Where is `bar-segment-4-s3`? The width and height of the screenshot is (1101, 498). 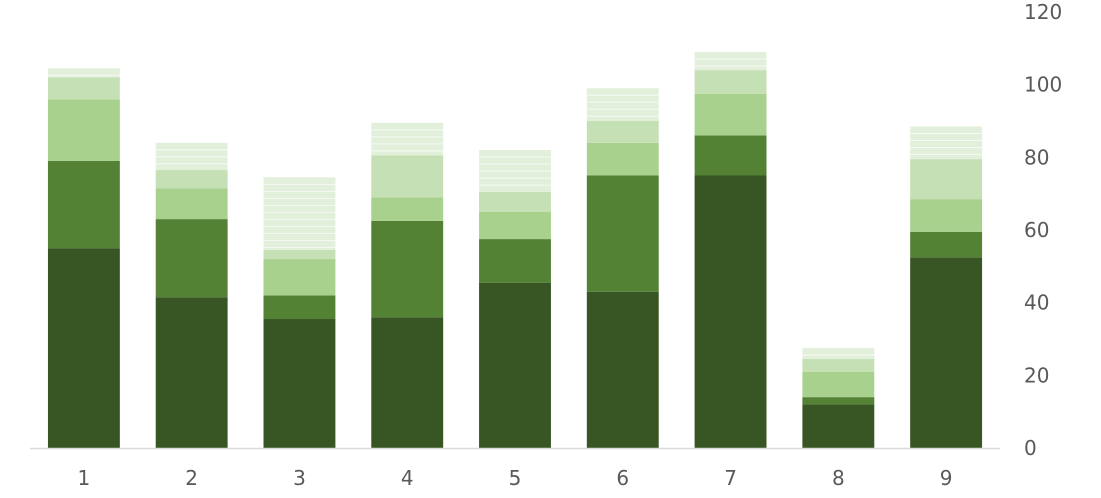
bar-segment-4-s3 is located at coordinates (407, 209).